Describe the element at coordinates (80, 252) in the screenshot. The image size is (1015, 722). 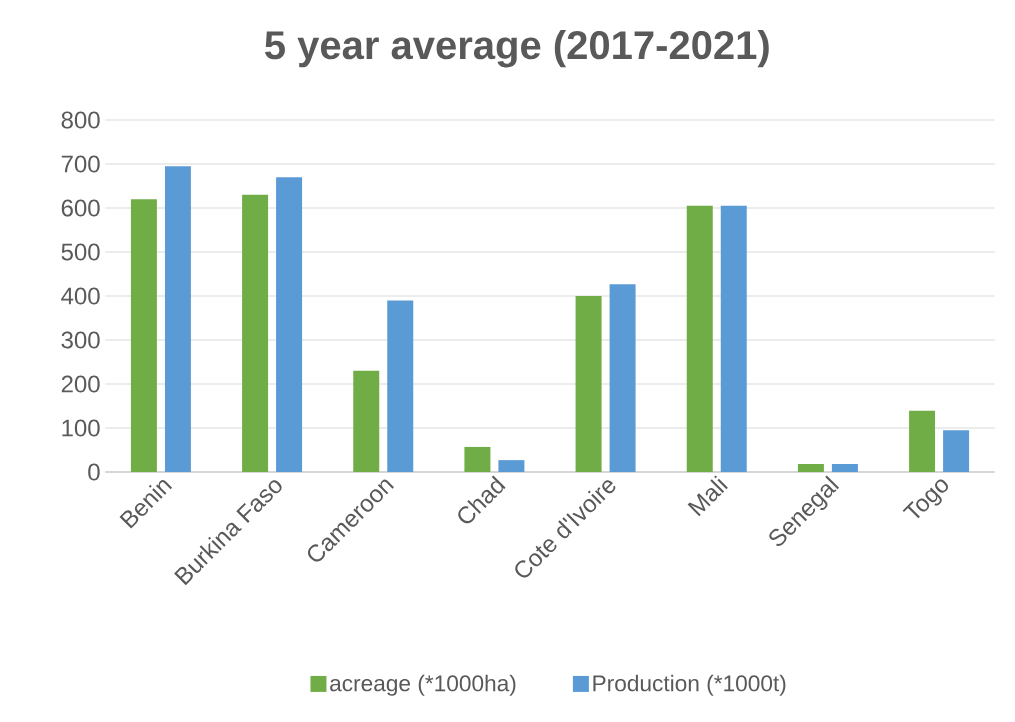
I see `y-tick-label: 500` at that location.